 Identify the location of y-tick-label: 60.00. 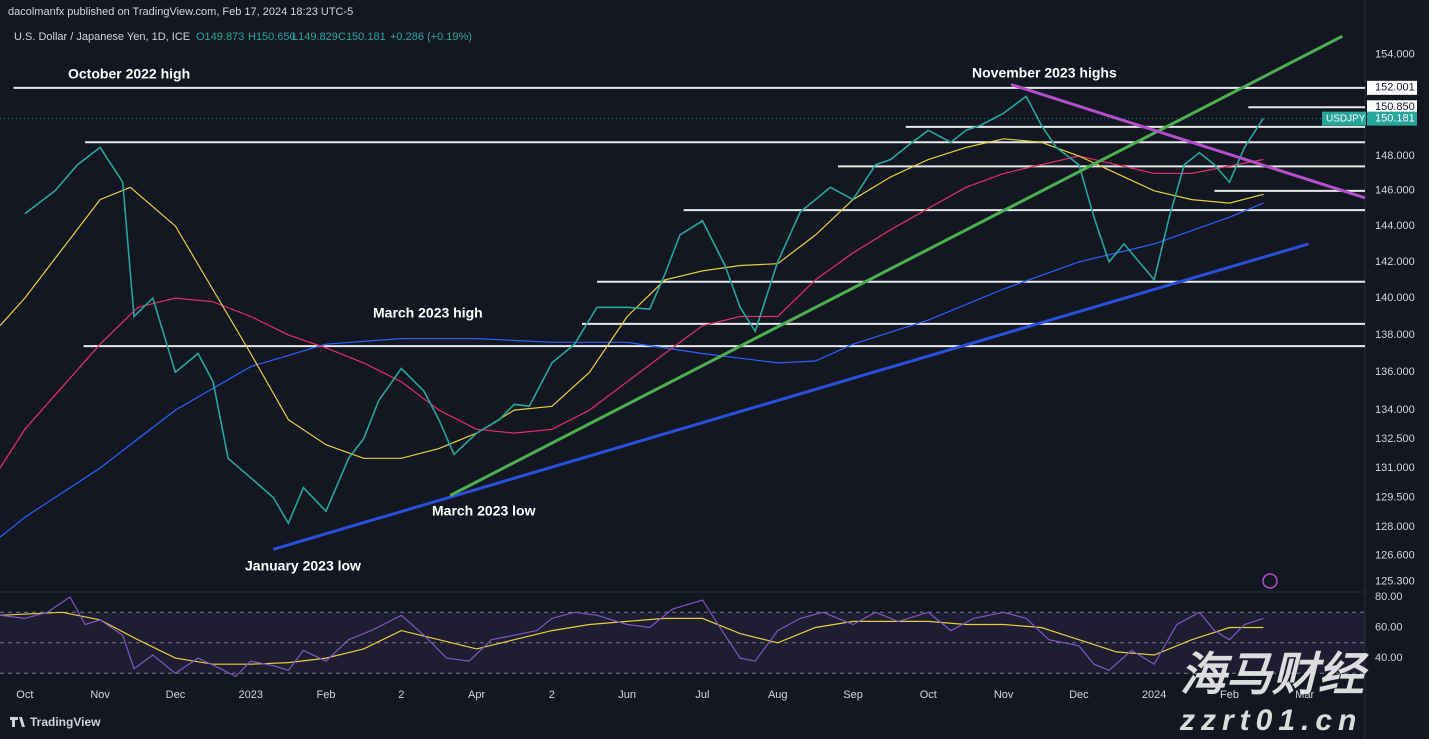
(1389, 627).